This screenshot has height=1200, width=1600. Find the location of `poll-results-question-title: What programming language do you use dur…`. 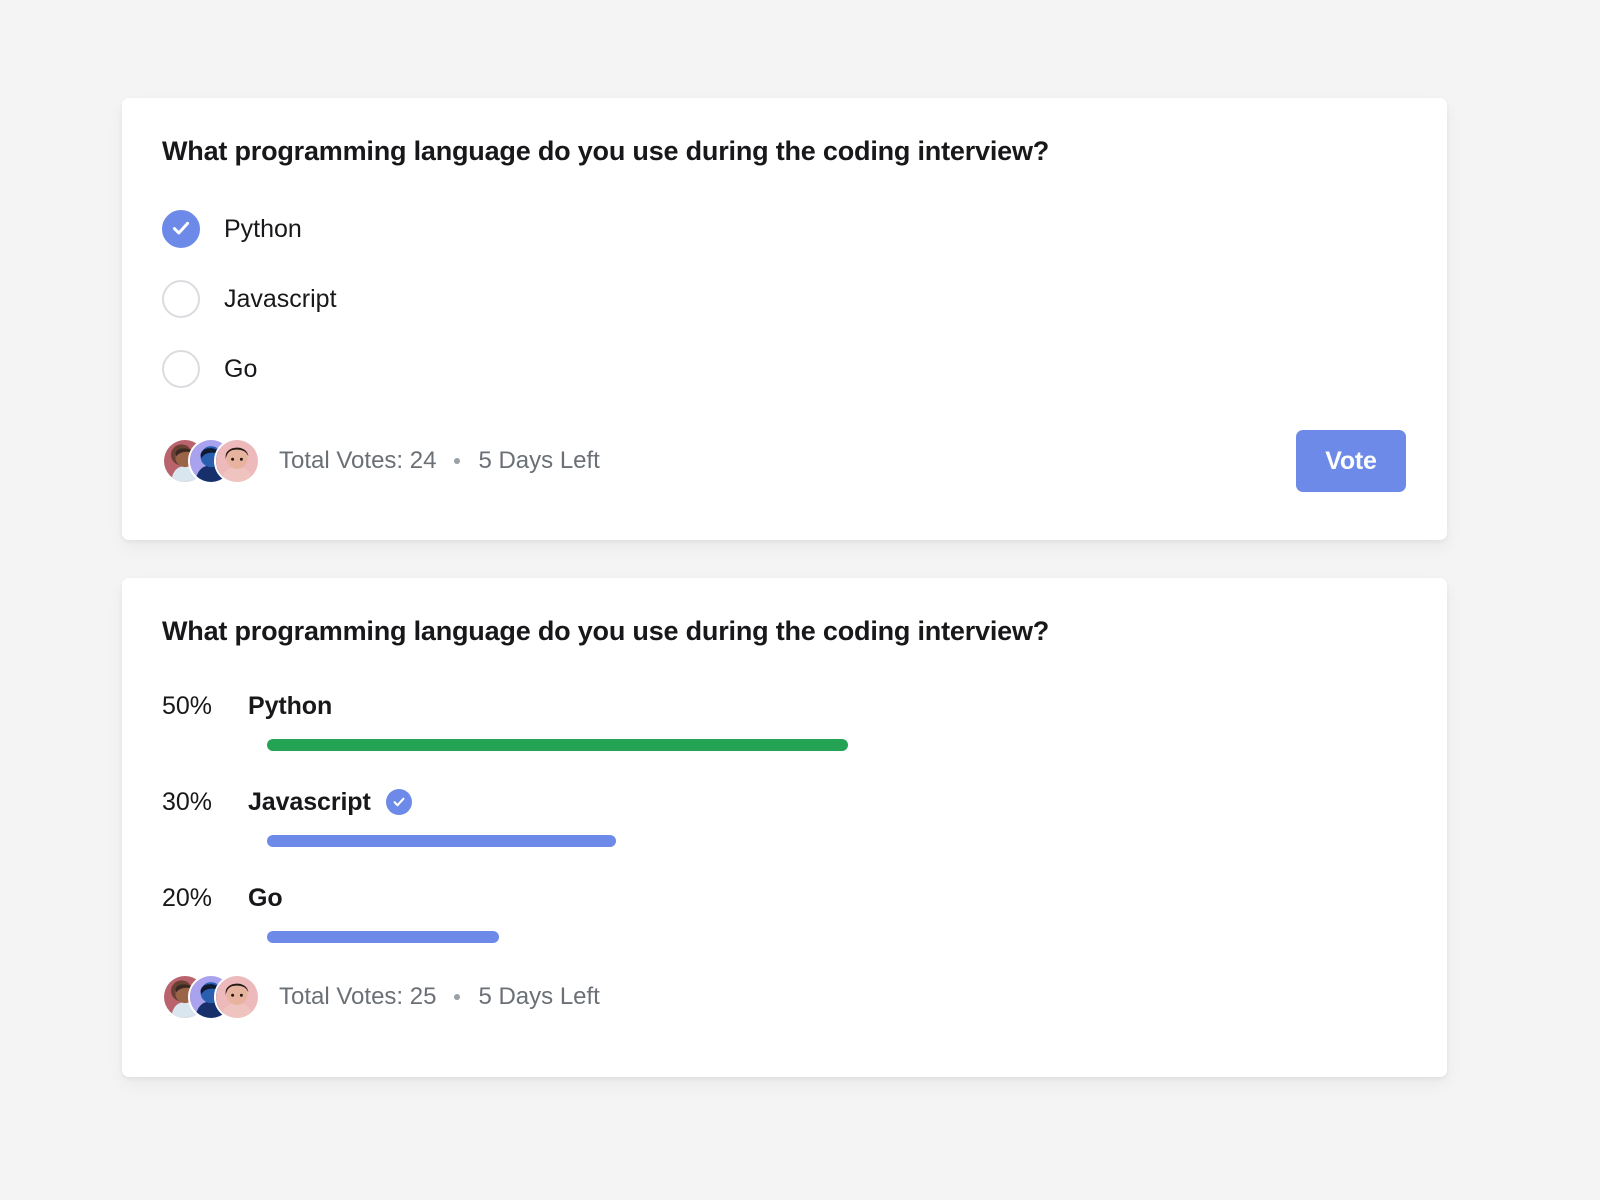

poll-results-question-title: What programming language do you use dur… is located at coordinates (606, 631).